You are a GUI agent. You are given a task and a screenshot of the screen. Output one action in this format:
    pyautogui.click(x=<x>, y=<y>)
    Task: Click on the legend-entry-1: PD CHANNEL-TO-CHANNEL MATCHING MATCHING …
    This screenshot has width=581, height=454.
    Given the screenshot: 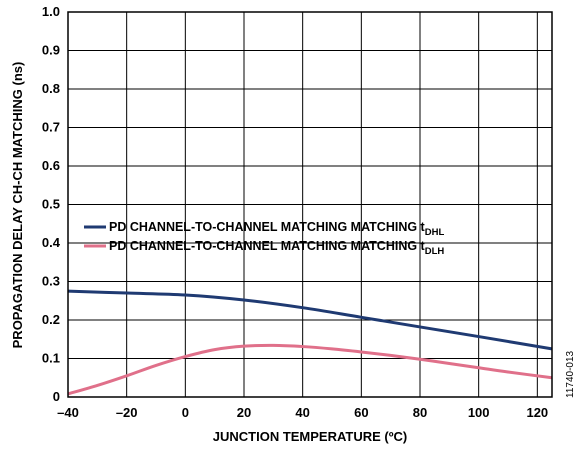 What is the action you would take?
    pyautogui.click(x=264, y=229)
    